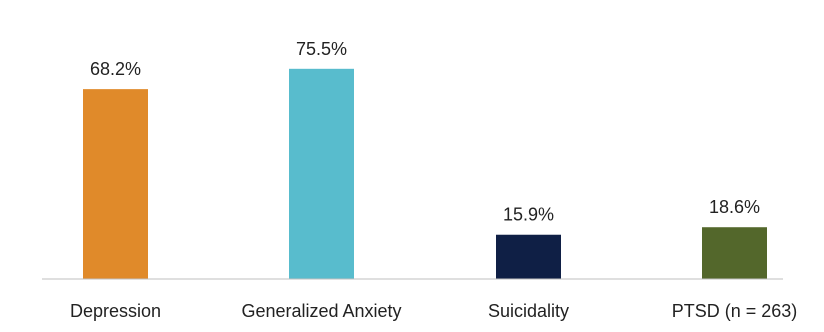 The width and height of the screenshot is (824, 332). What do you see at coordinates (115, 69) in the screenshot?
I see `value-label: 68.2%` at bounding box center [115, 69].